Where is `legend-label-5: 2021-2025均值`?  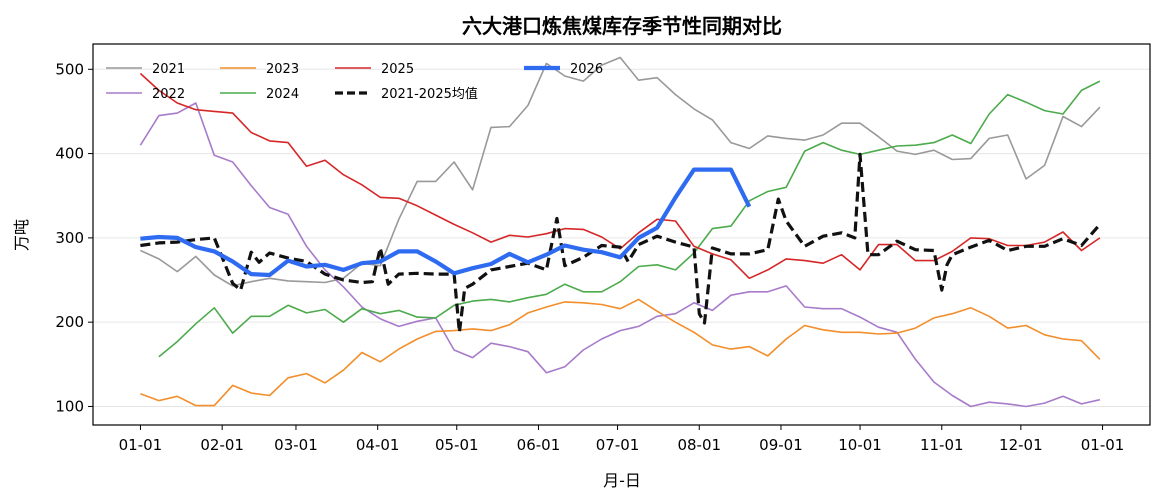
legend-label-5: 2021-2025均值 is located at coordinates (429, 94).